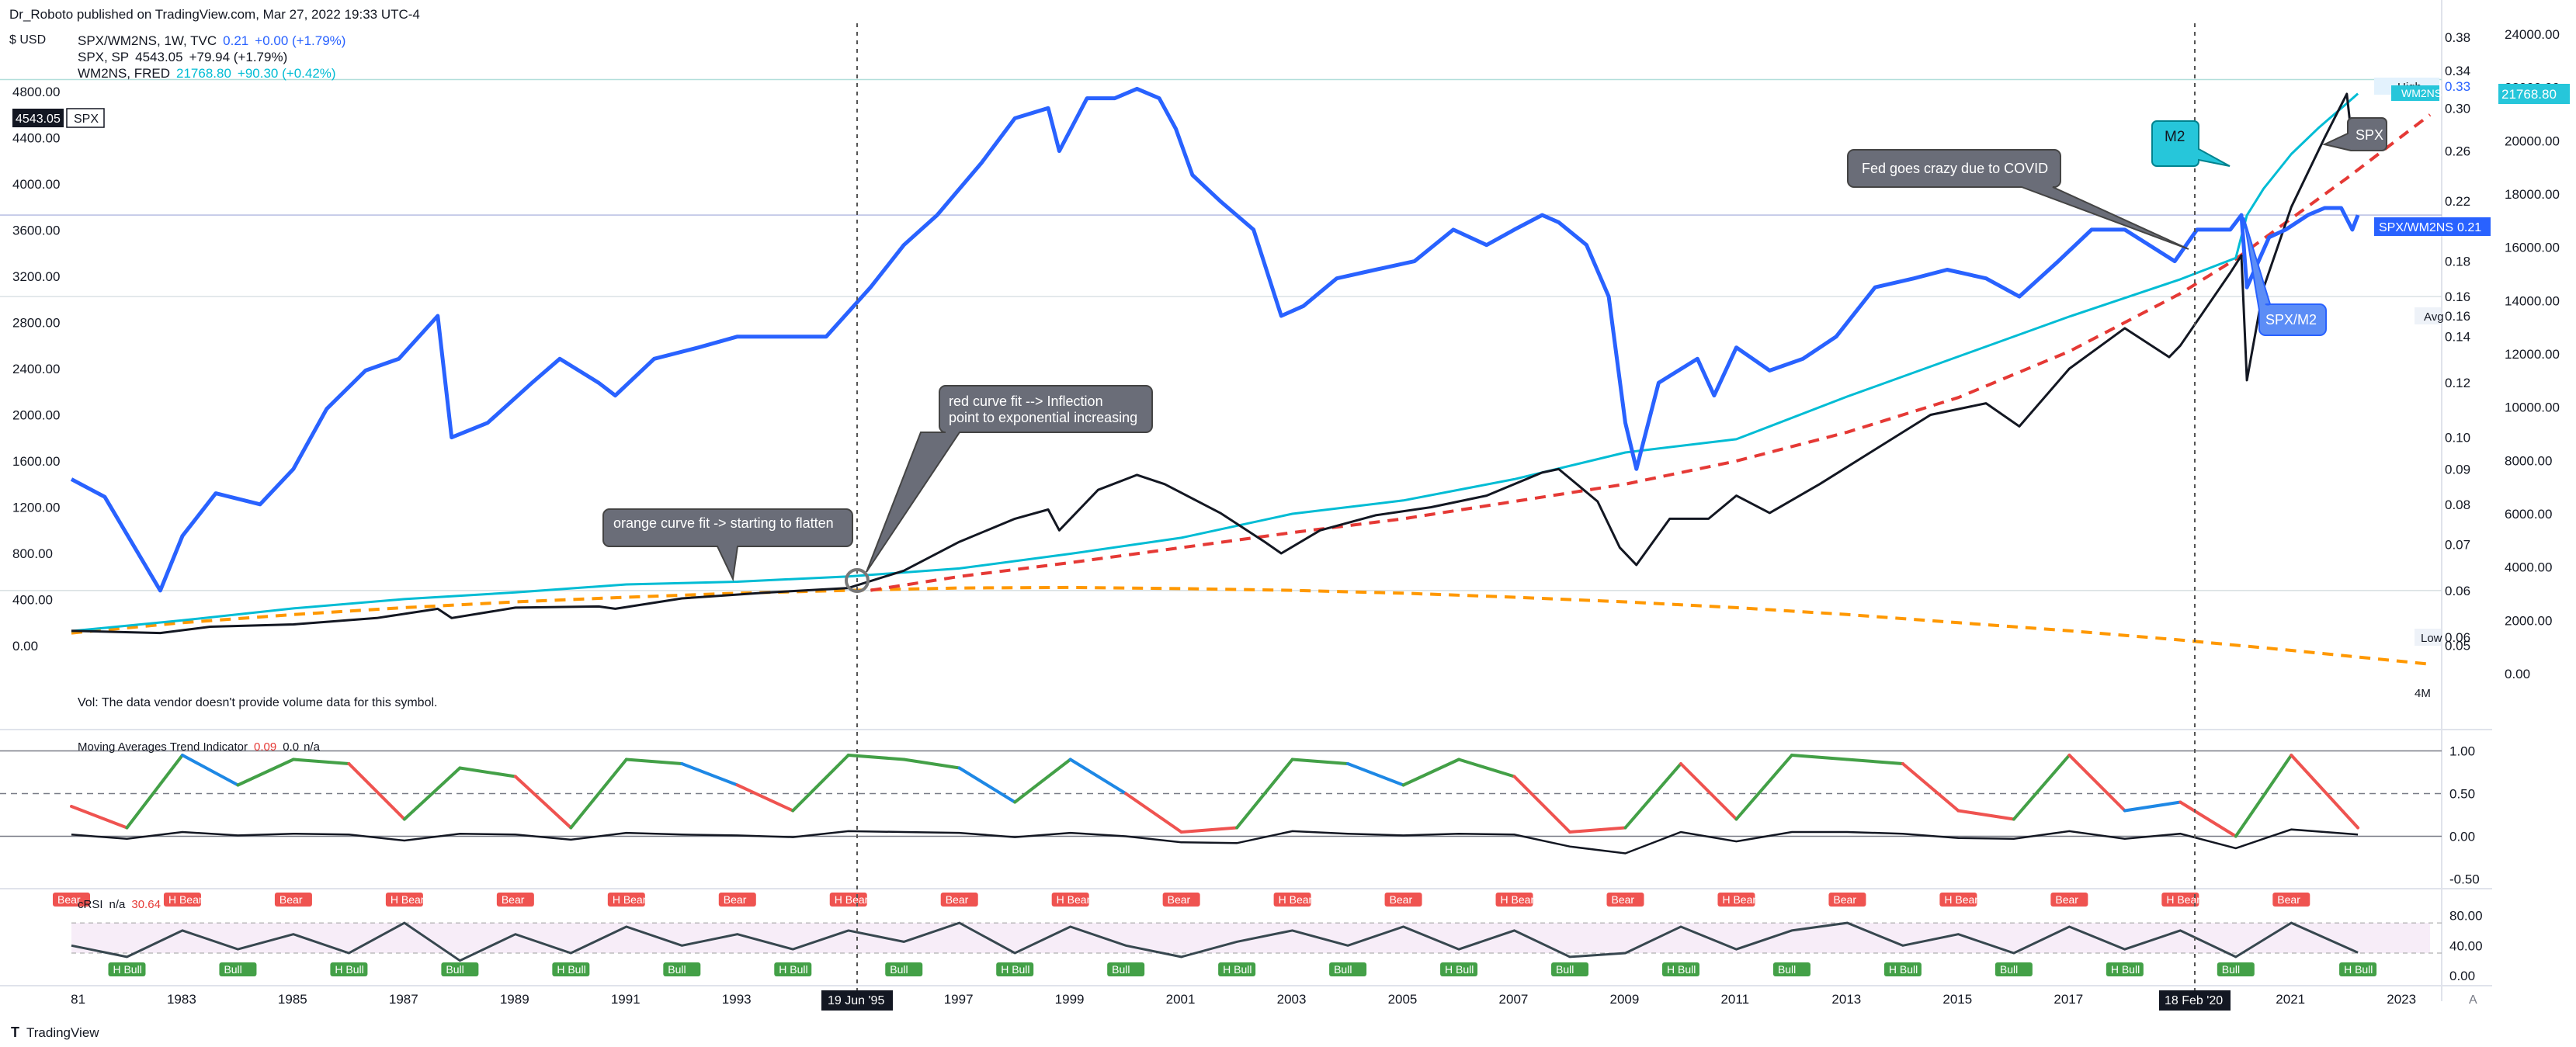 This screenshot has height=1047, width=2576. I want to click on legend-symbol-m2: WM2NS, FRED, so click(124, 73).